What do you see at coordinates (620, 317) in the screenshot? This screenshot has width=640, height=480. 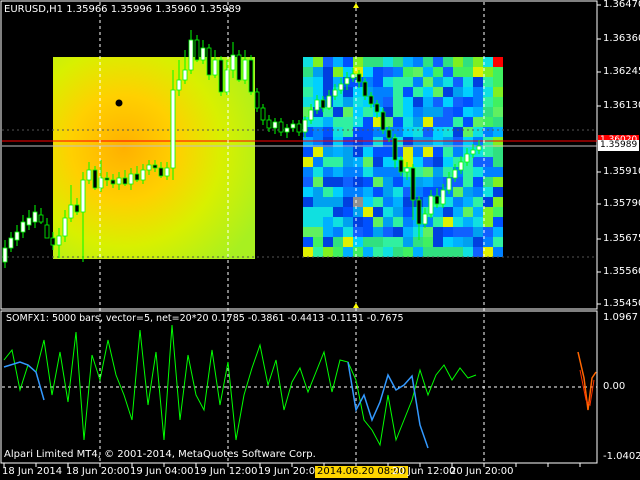 I see `indicator-axis-label: 1.0967` at bounding box center [620, 317].